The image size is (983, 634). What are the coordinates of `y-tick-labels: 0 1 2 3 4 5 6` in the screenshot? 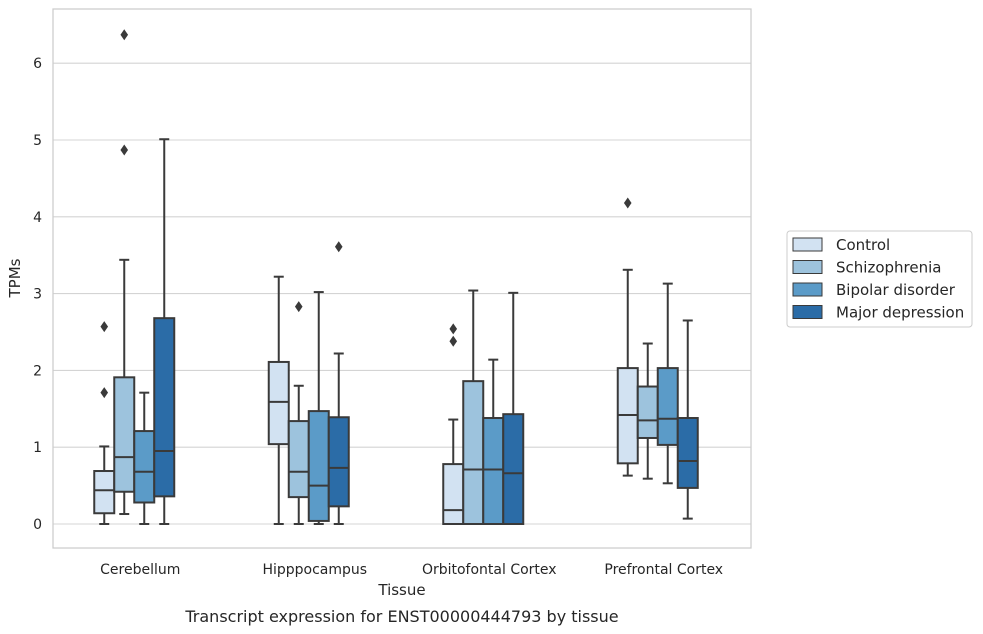 It's located at (37, 294).